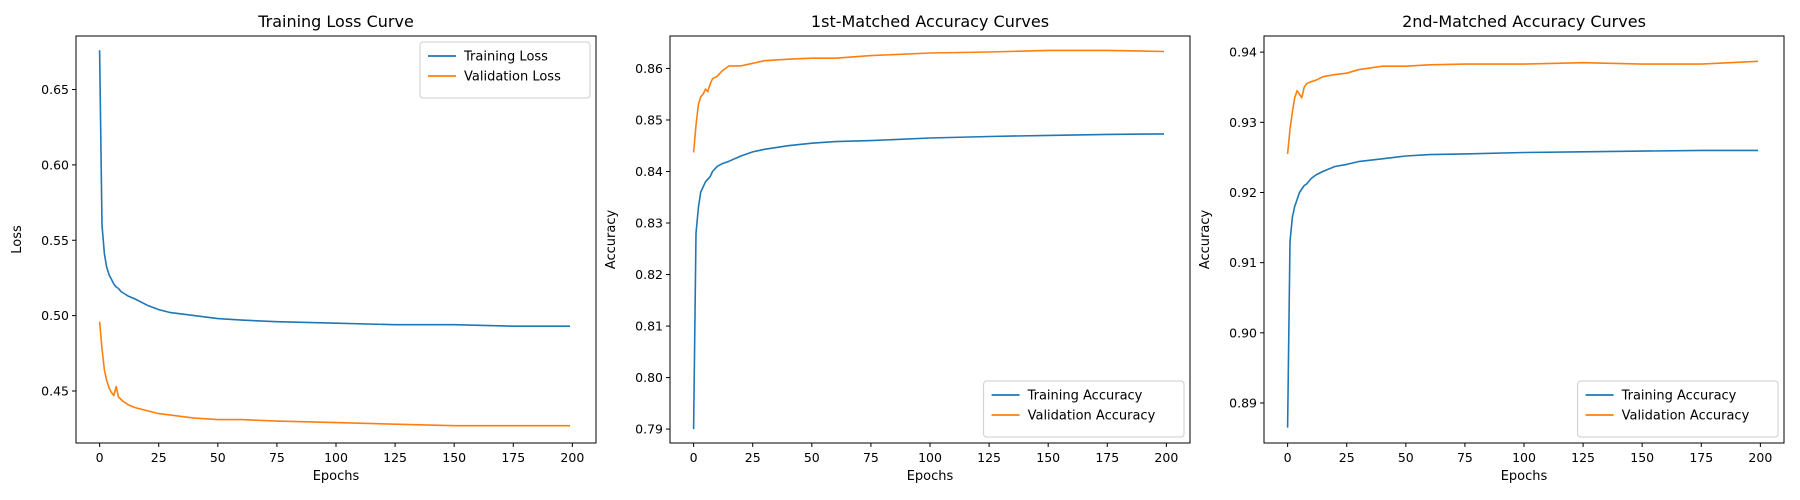  I want to click on legend-entry: Training Loss, so click(505, 57).